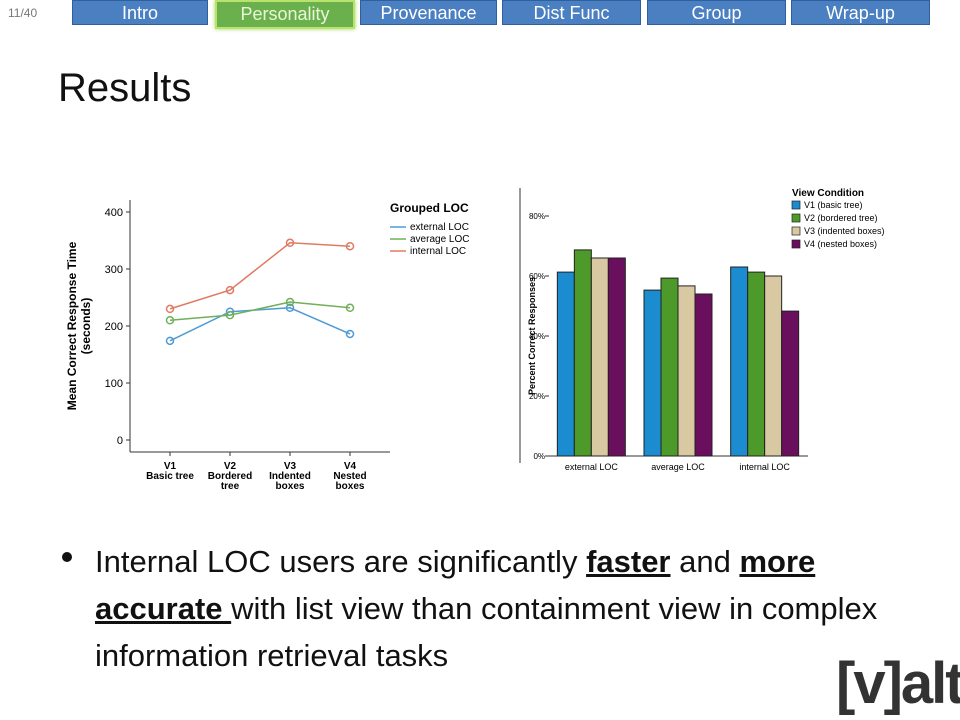  I want to click on bullet-dot, so click(67, 557).